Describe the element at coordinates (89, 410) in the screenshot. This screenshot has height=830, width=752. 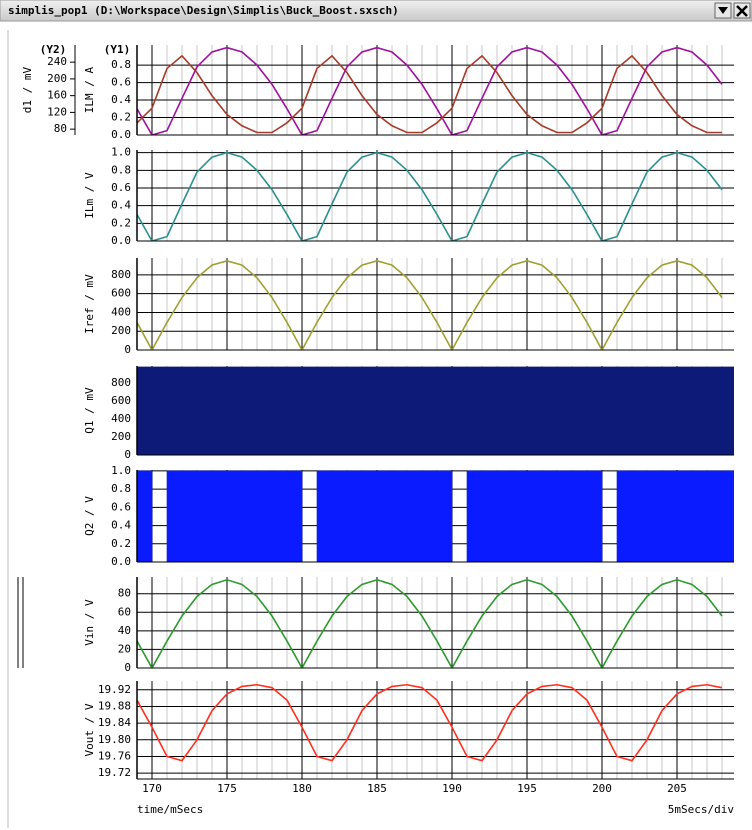
I see `y-axis-label: Q1 / mV` at that location.